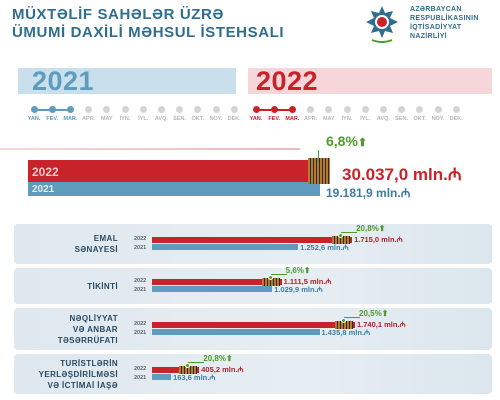  Describe the element at coordinates (274, 119) in the screenshot. I see `month-label-2022: FEV.` at that location.